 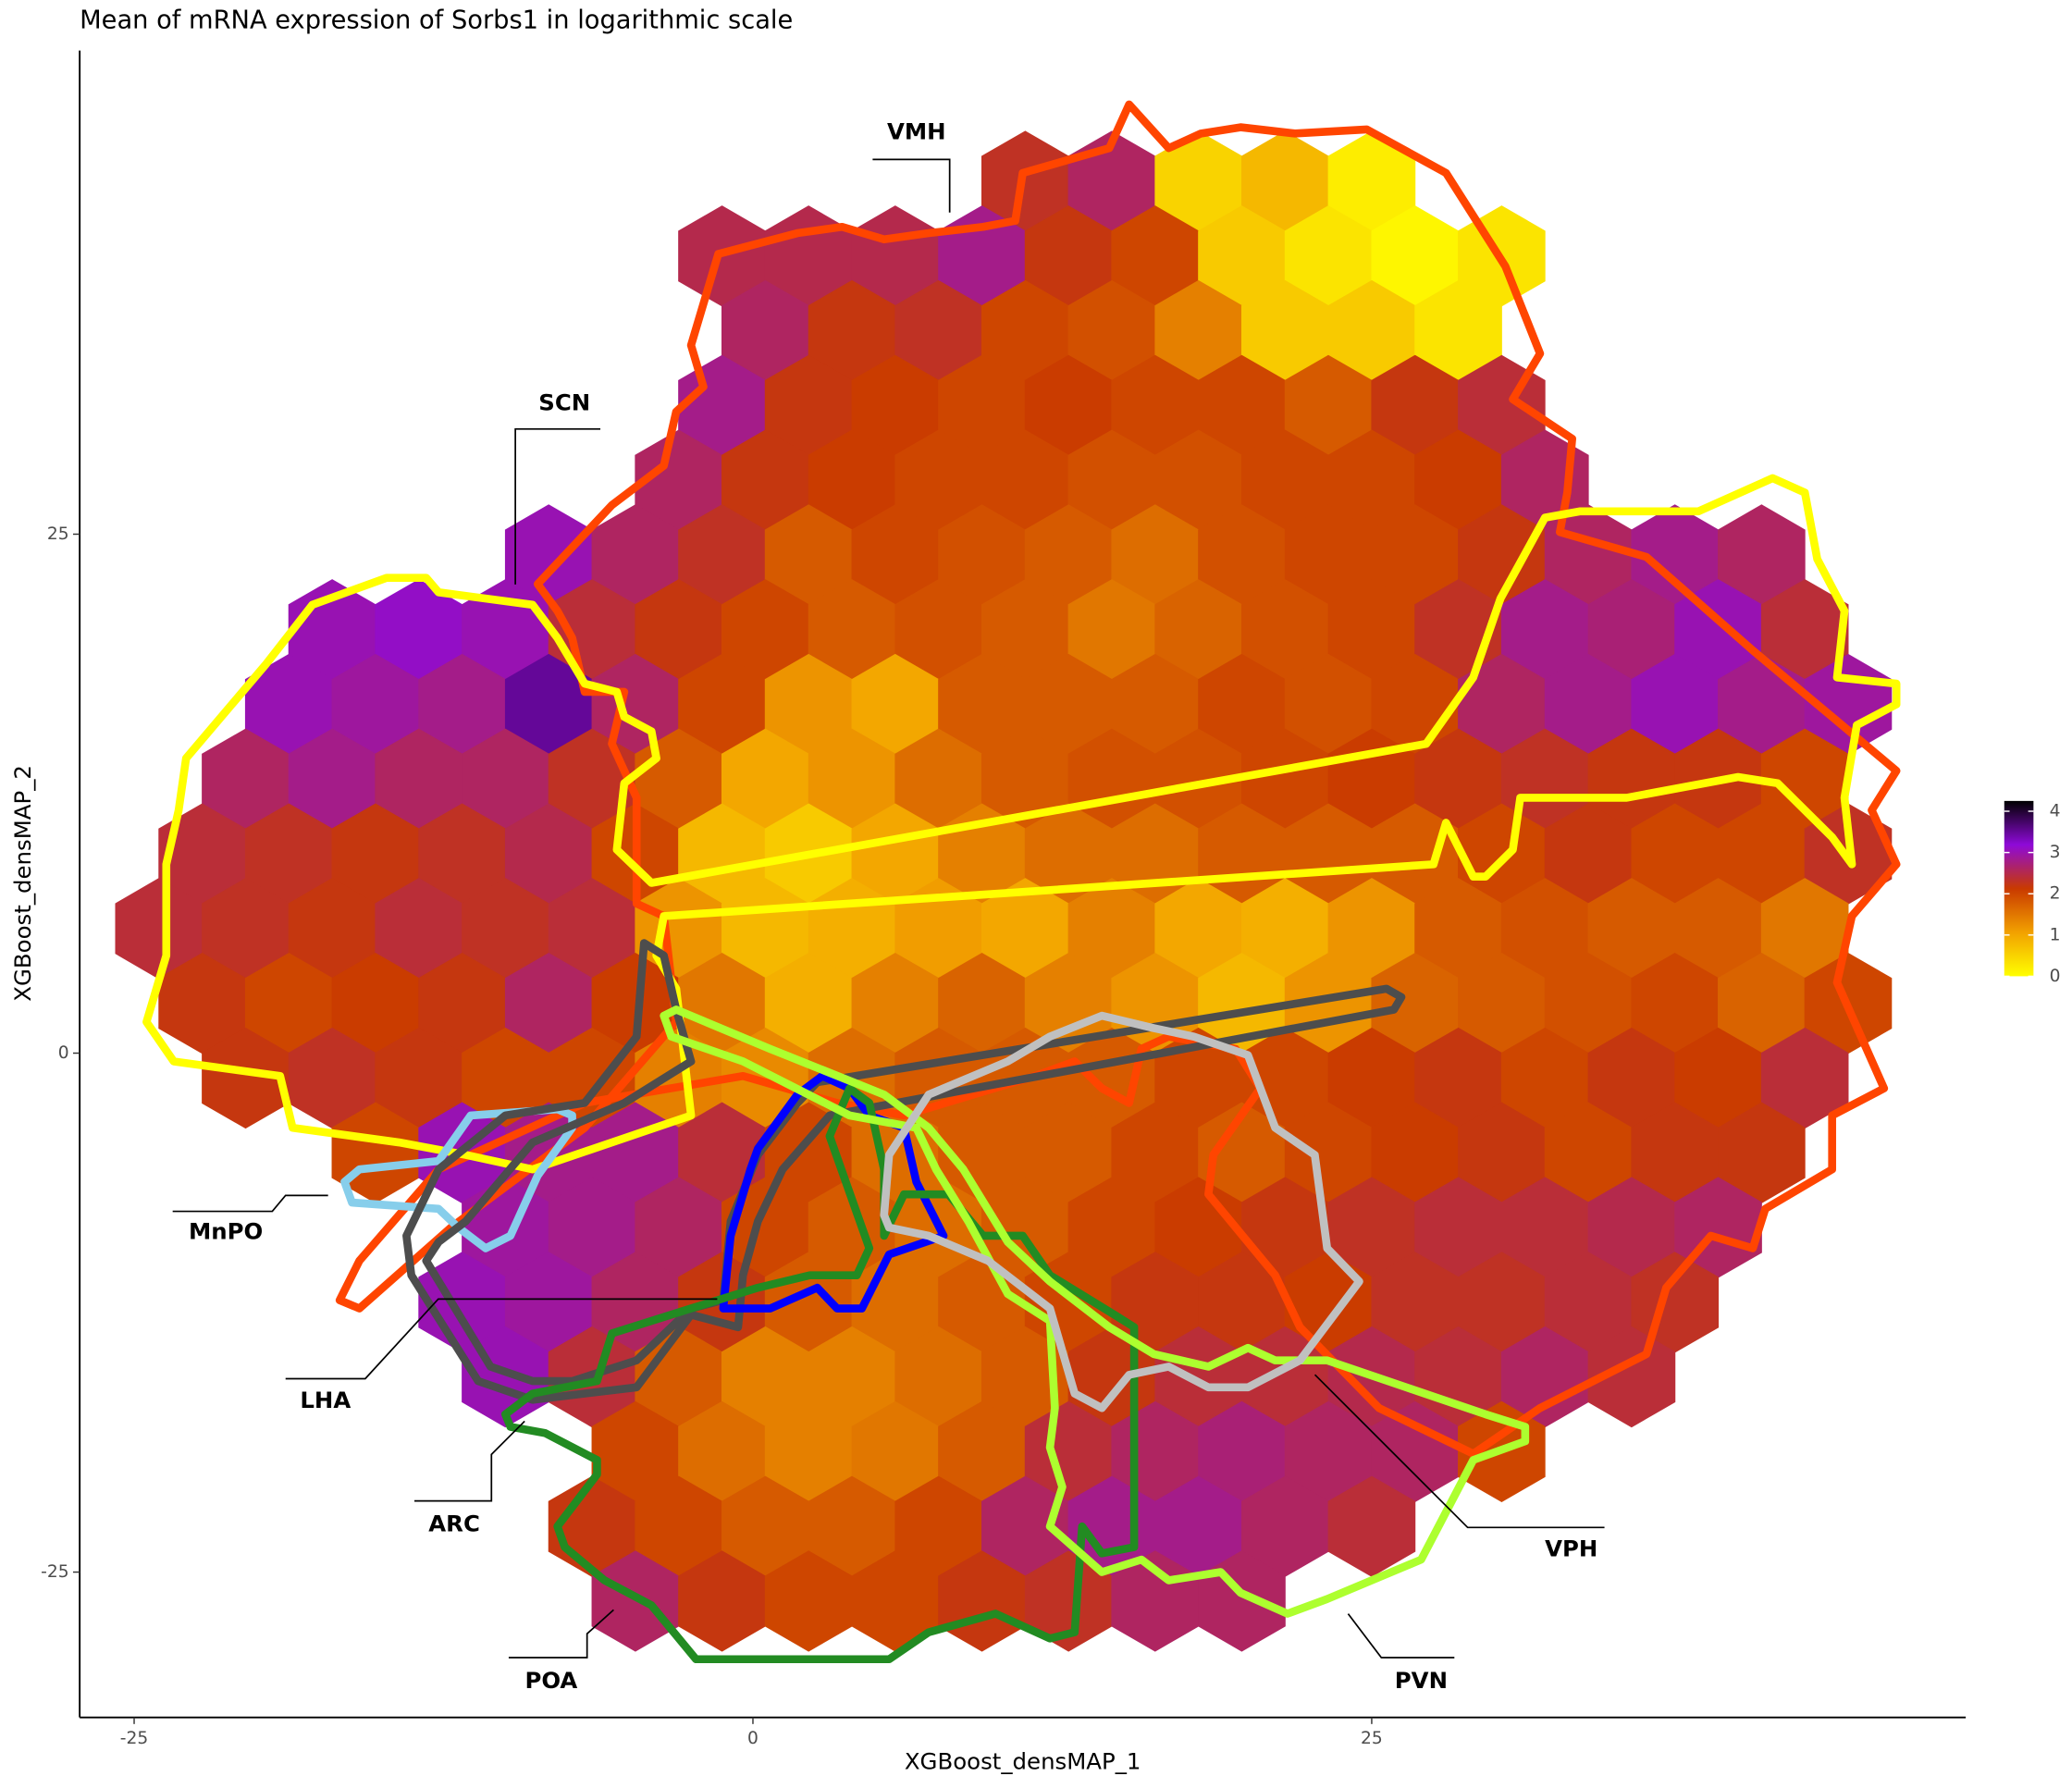 I want to click on colorbar: 0 1 2 3 4, so click(x=2033, y=893).